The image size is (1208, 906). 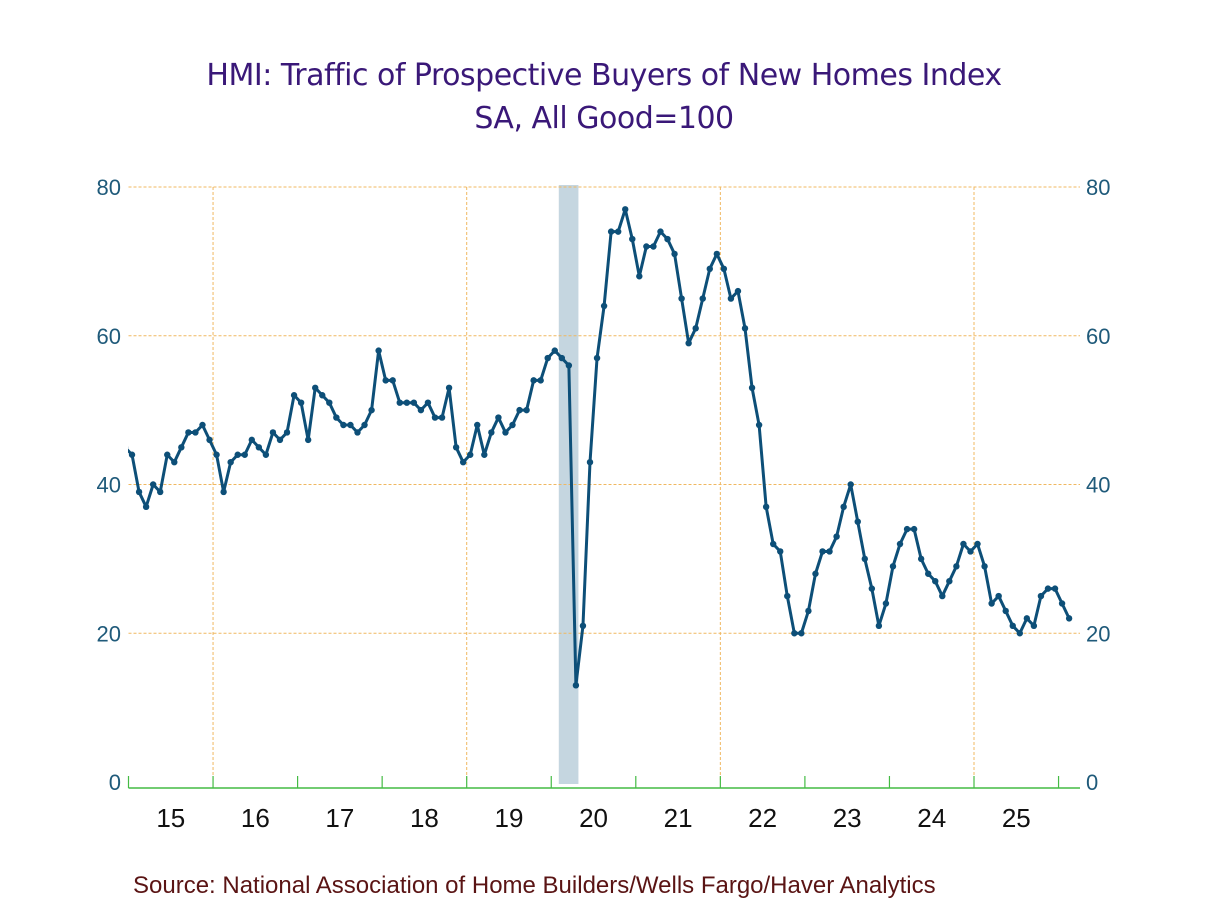 I want to click on y-tick-label-left: 0, so click(x=115, y=782).